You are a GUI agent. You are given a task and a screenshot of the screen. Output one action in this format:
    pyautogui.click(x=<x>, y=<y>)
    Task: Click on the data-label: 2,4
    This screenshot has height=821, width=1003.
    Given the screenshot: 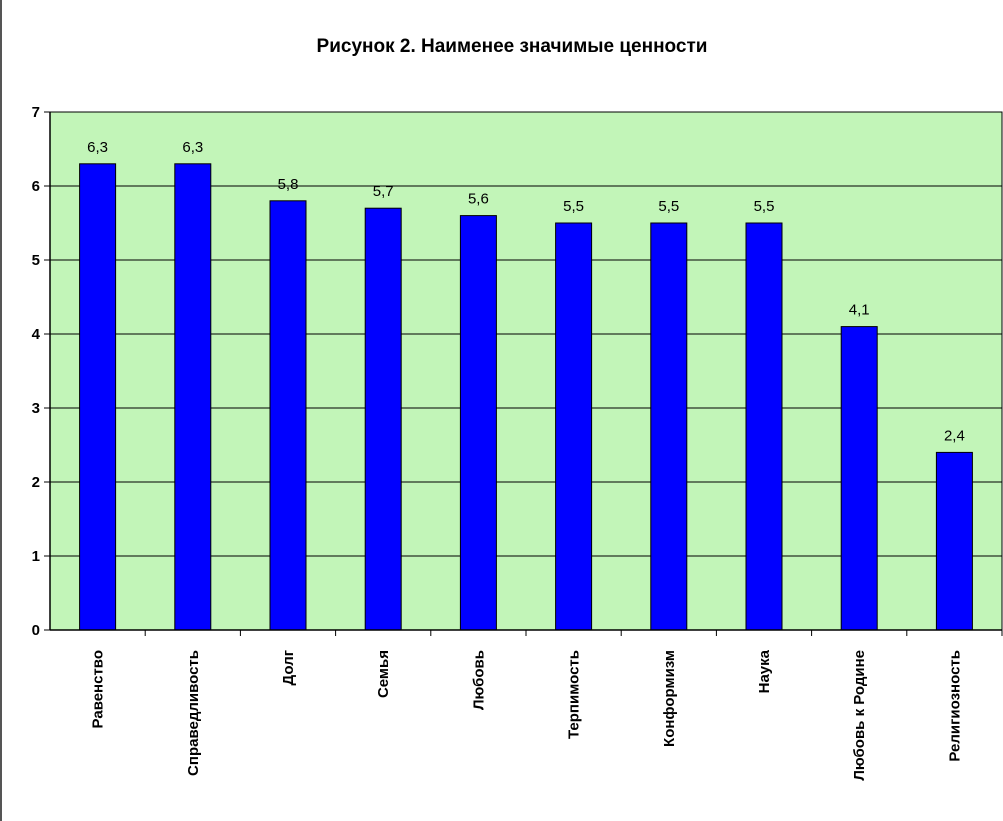 What is the action you would take?
    pyautogui.click(x=954, y=435)
    